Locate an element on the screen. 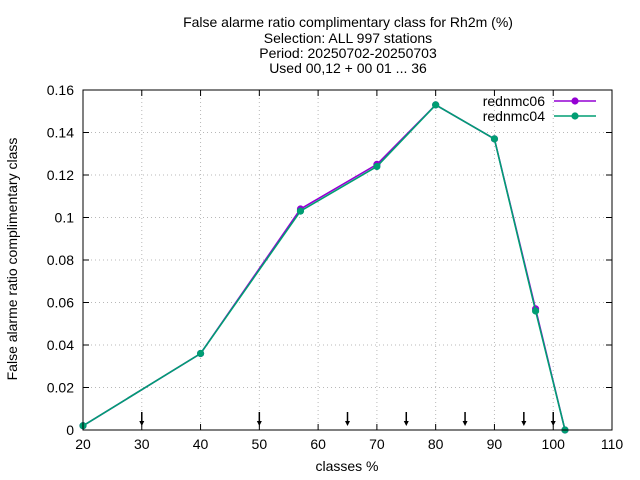 The height and width of the screenshot is (480, 640). x-tick-label: 50 is located at coordinates (260, 444).